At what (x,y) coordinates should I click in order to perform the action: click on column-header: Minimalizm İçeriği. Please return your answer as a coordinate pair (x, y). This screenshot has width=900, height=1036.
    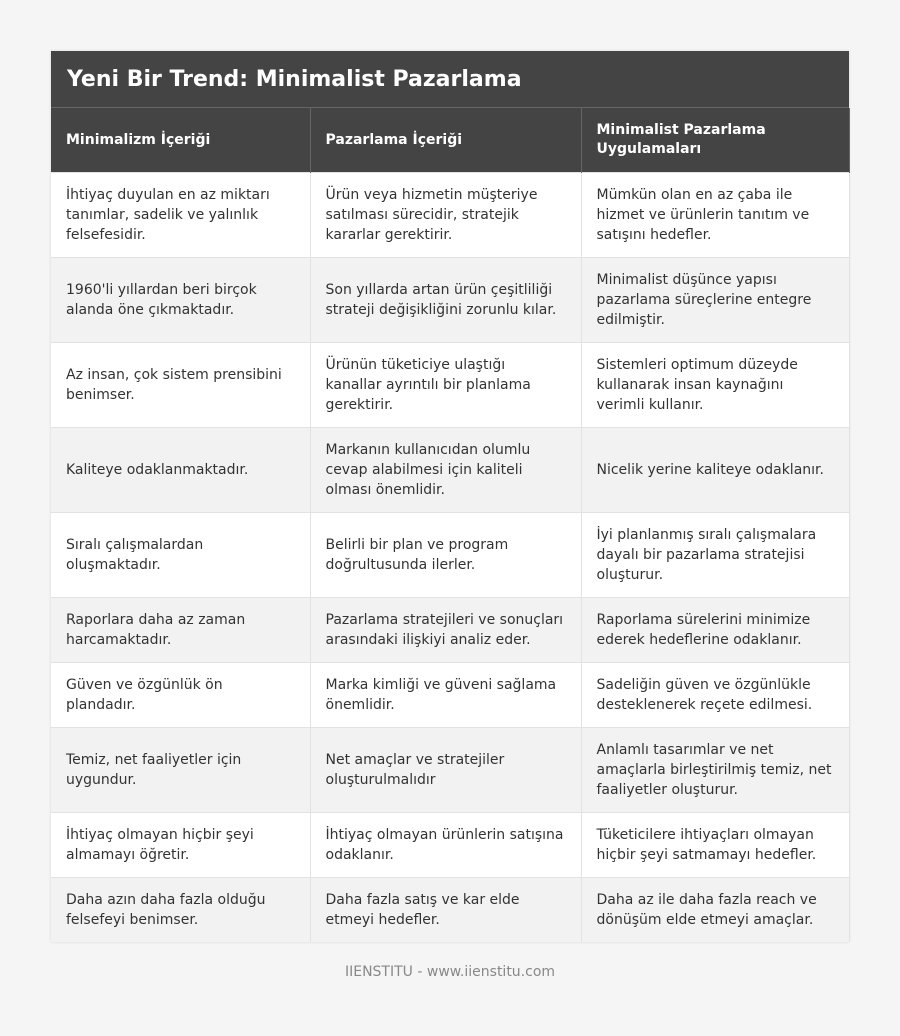
    Looking at the image, I should click on (181, 140).